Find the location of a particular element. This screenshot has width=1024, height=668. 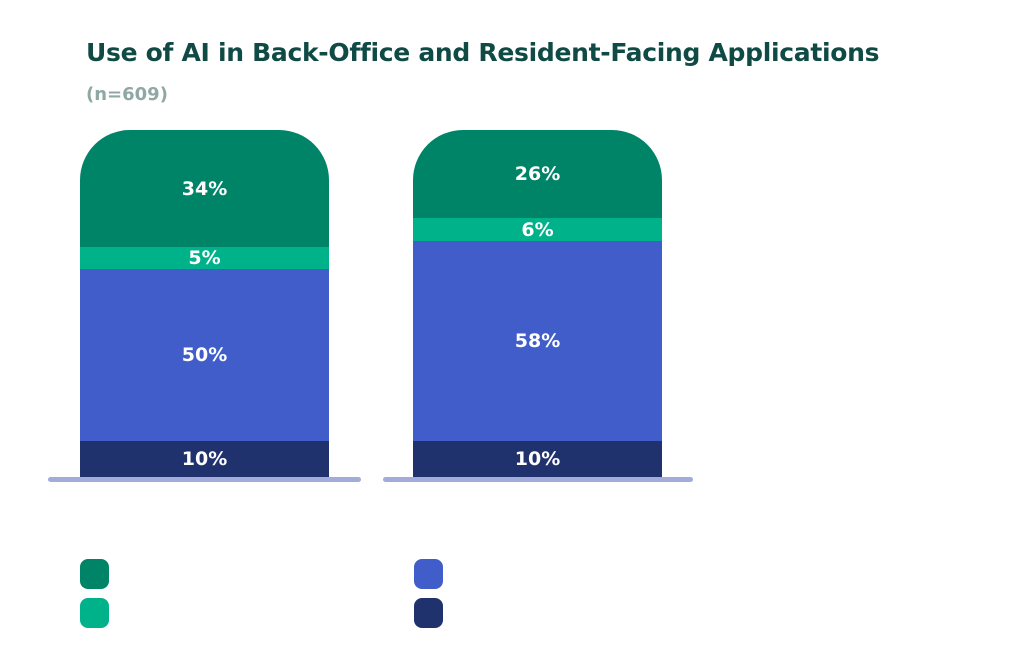

bar-1-segment-3-label: 50% is located at coordinates (204, 355).